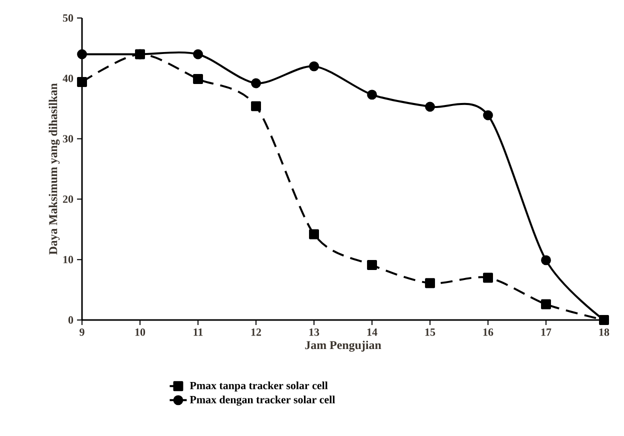 This screenshot has width=624, height=436. Describe the element at coordinates (68, 138) in the screenshot. I see `y-tick-label: 30` at that location.